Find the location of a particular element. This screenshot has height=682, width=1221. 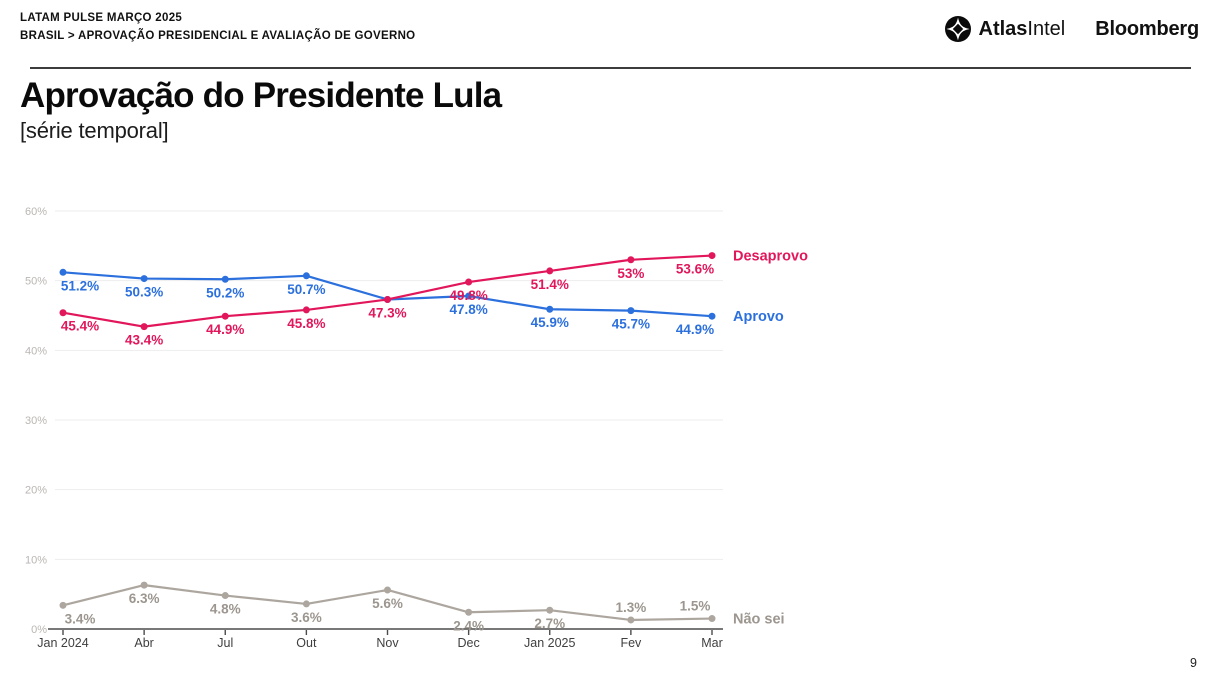

atlasintel-compass-icon is located at coordinates (957, 29).